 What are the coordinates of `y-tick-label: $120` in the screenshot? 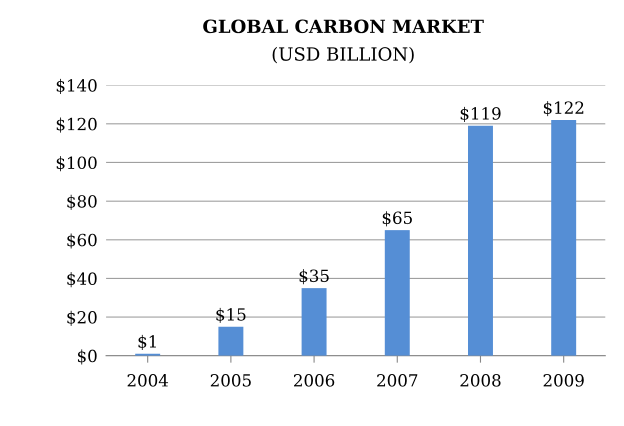 It's located at (76, 125).